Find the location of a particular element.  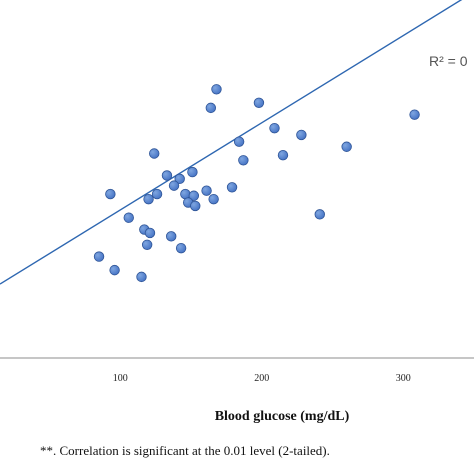

x-axis-label: Blood glucose (mg/dL) is located at coordinates (282, 416).